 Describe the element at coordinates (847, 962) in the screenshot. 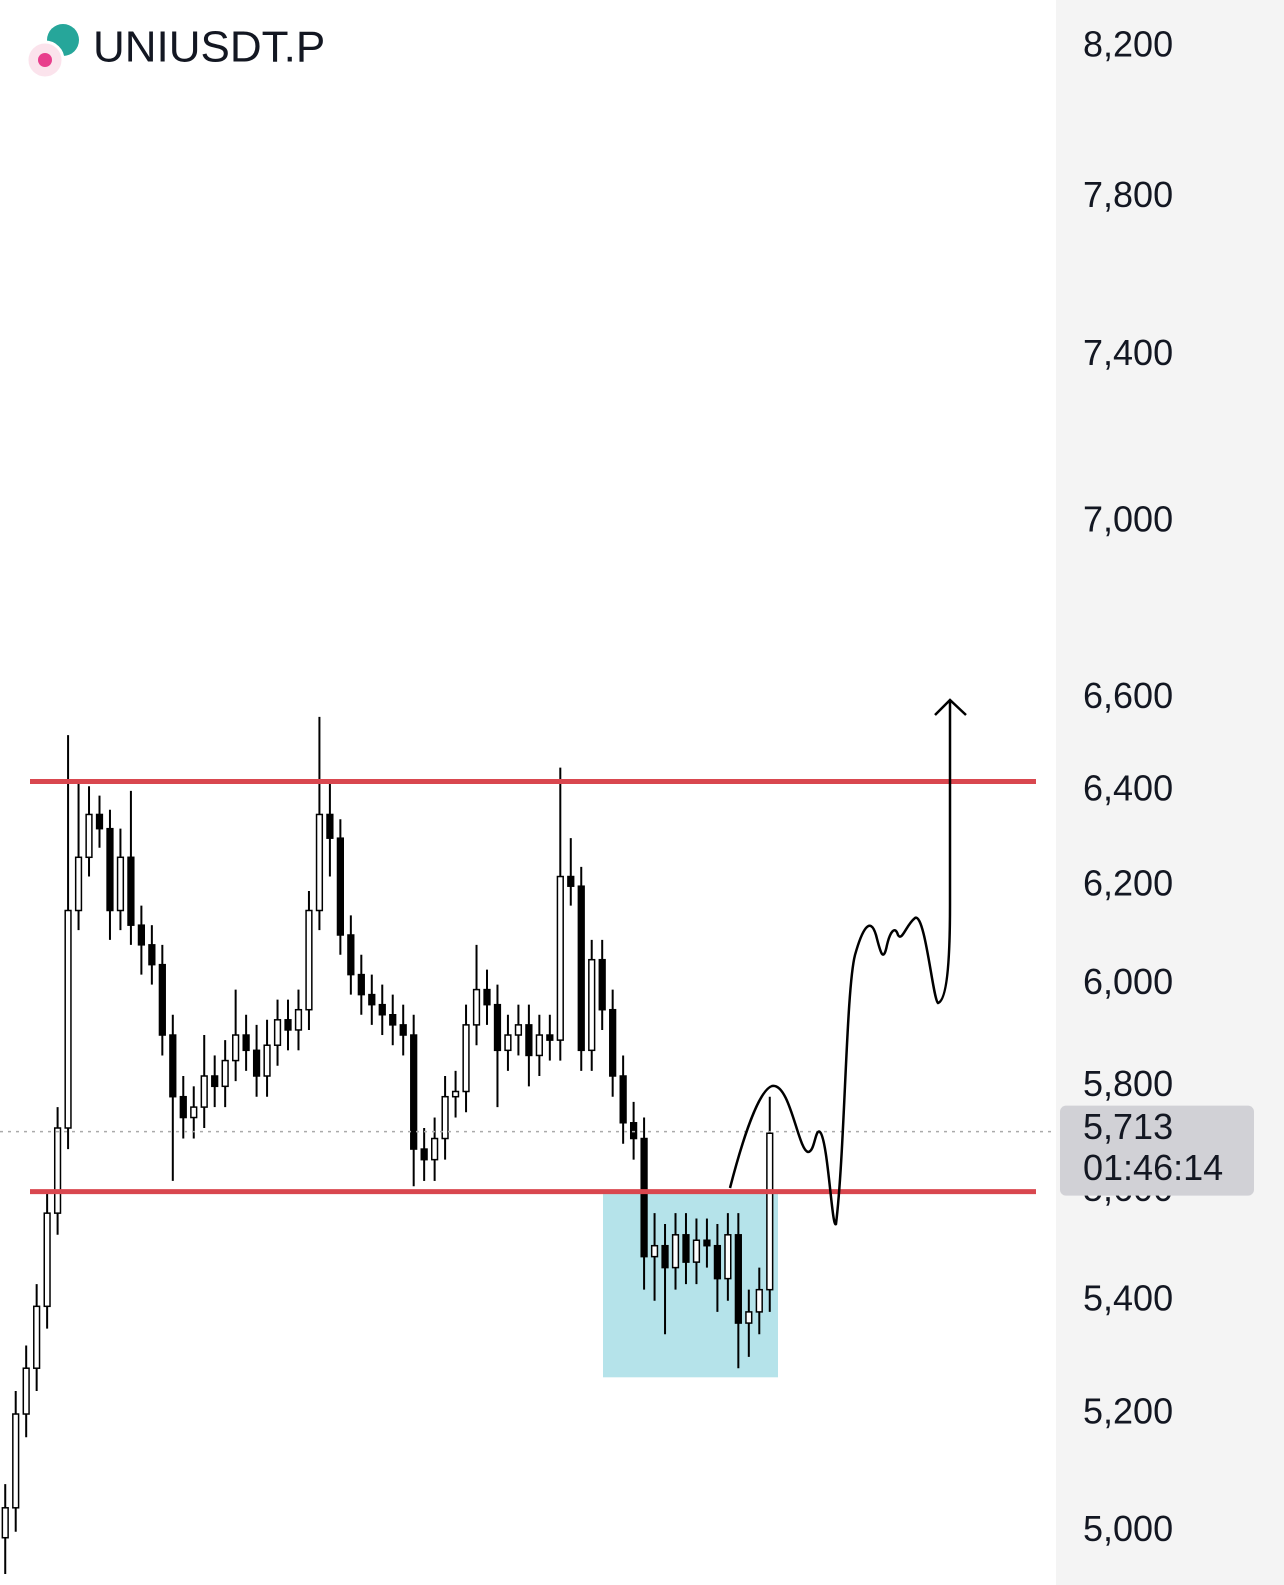

I see `projection-drawing` at that location.